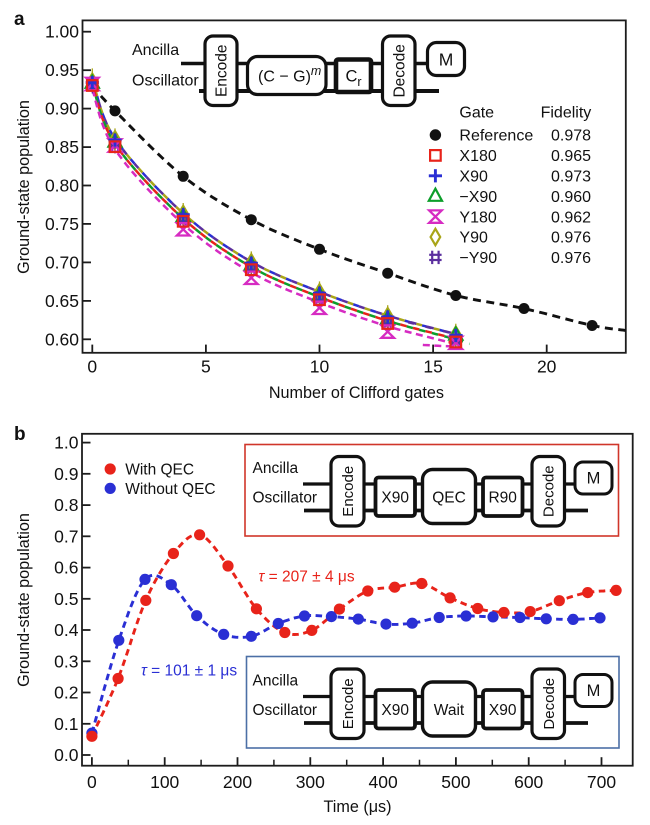 The height and width of the screenshot is (825, 650). What do you see at coordinates (66, 599) in the screenshot?
I see `svg-text: 0.5` at bounding box center [66, 599].